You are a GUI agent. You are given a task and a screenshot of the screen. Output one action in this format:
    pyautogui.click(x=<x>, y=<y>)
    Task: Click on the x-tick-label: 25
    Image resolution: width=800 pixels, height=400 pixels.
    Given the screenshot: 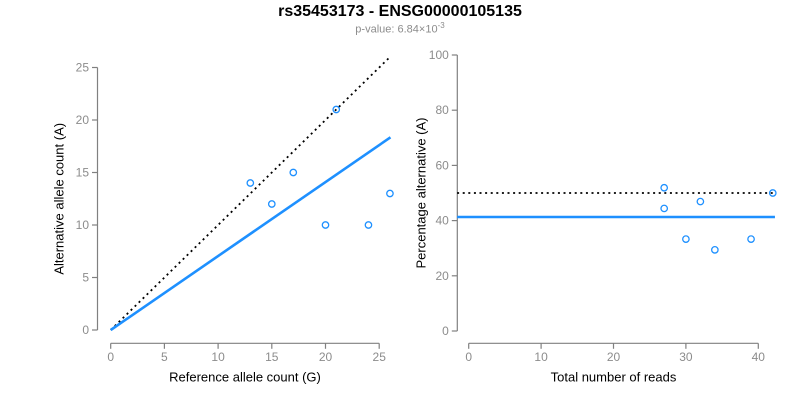 What is the action you would take?
    pyautogui.click(x=380, y=357)
    